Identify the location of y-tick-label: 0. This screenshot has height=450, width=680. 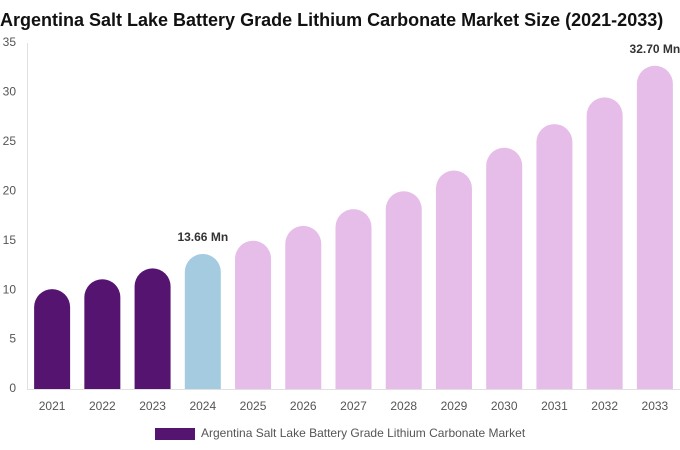
(12, 388).